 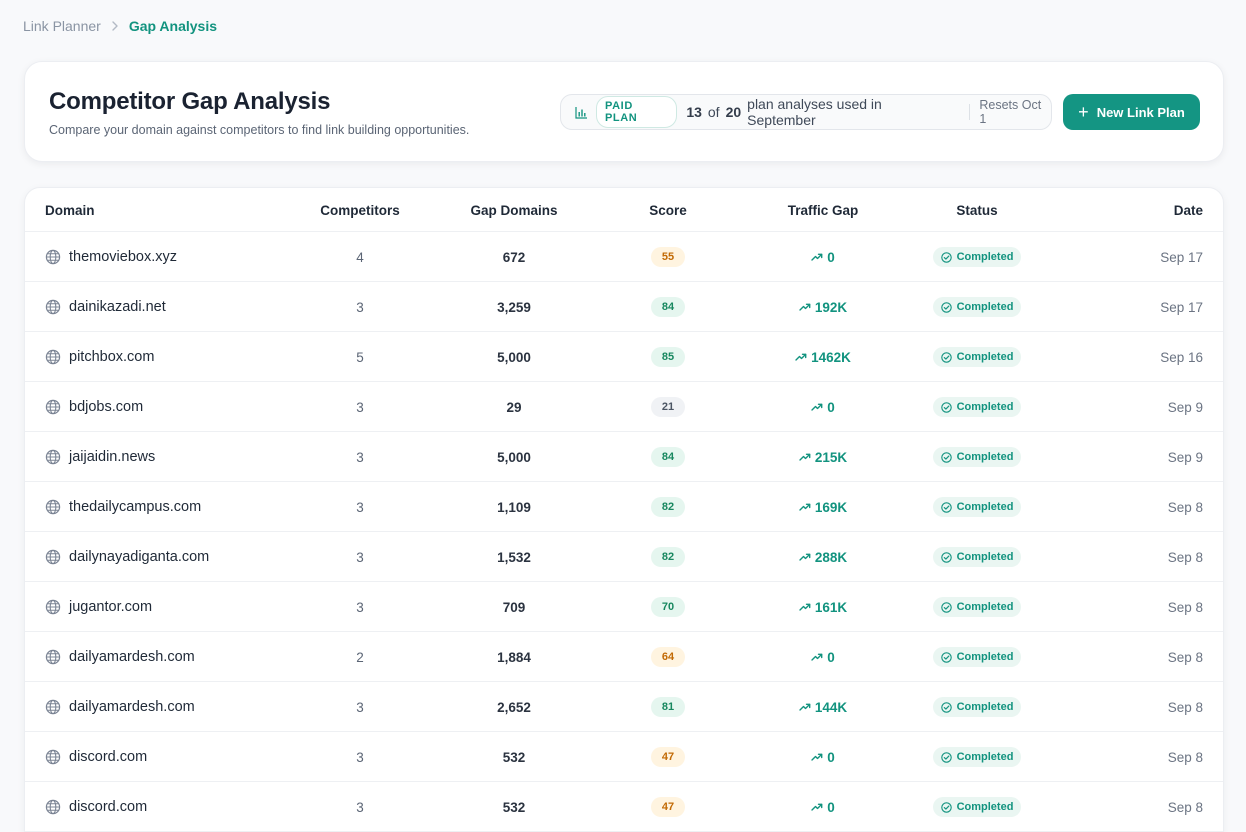 I want to click on traffic-gap-cell: 215K, so click(x=823, y=457).